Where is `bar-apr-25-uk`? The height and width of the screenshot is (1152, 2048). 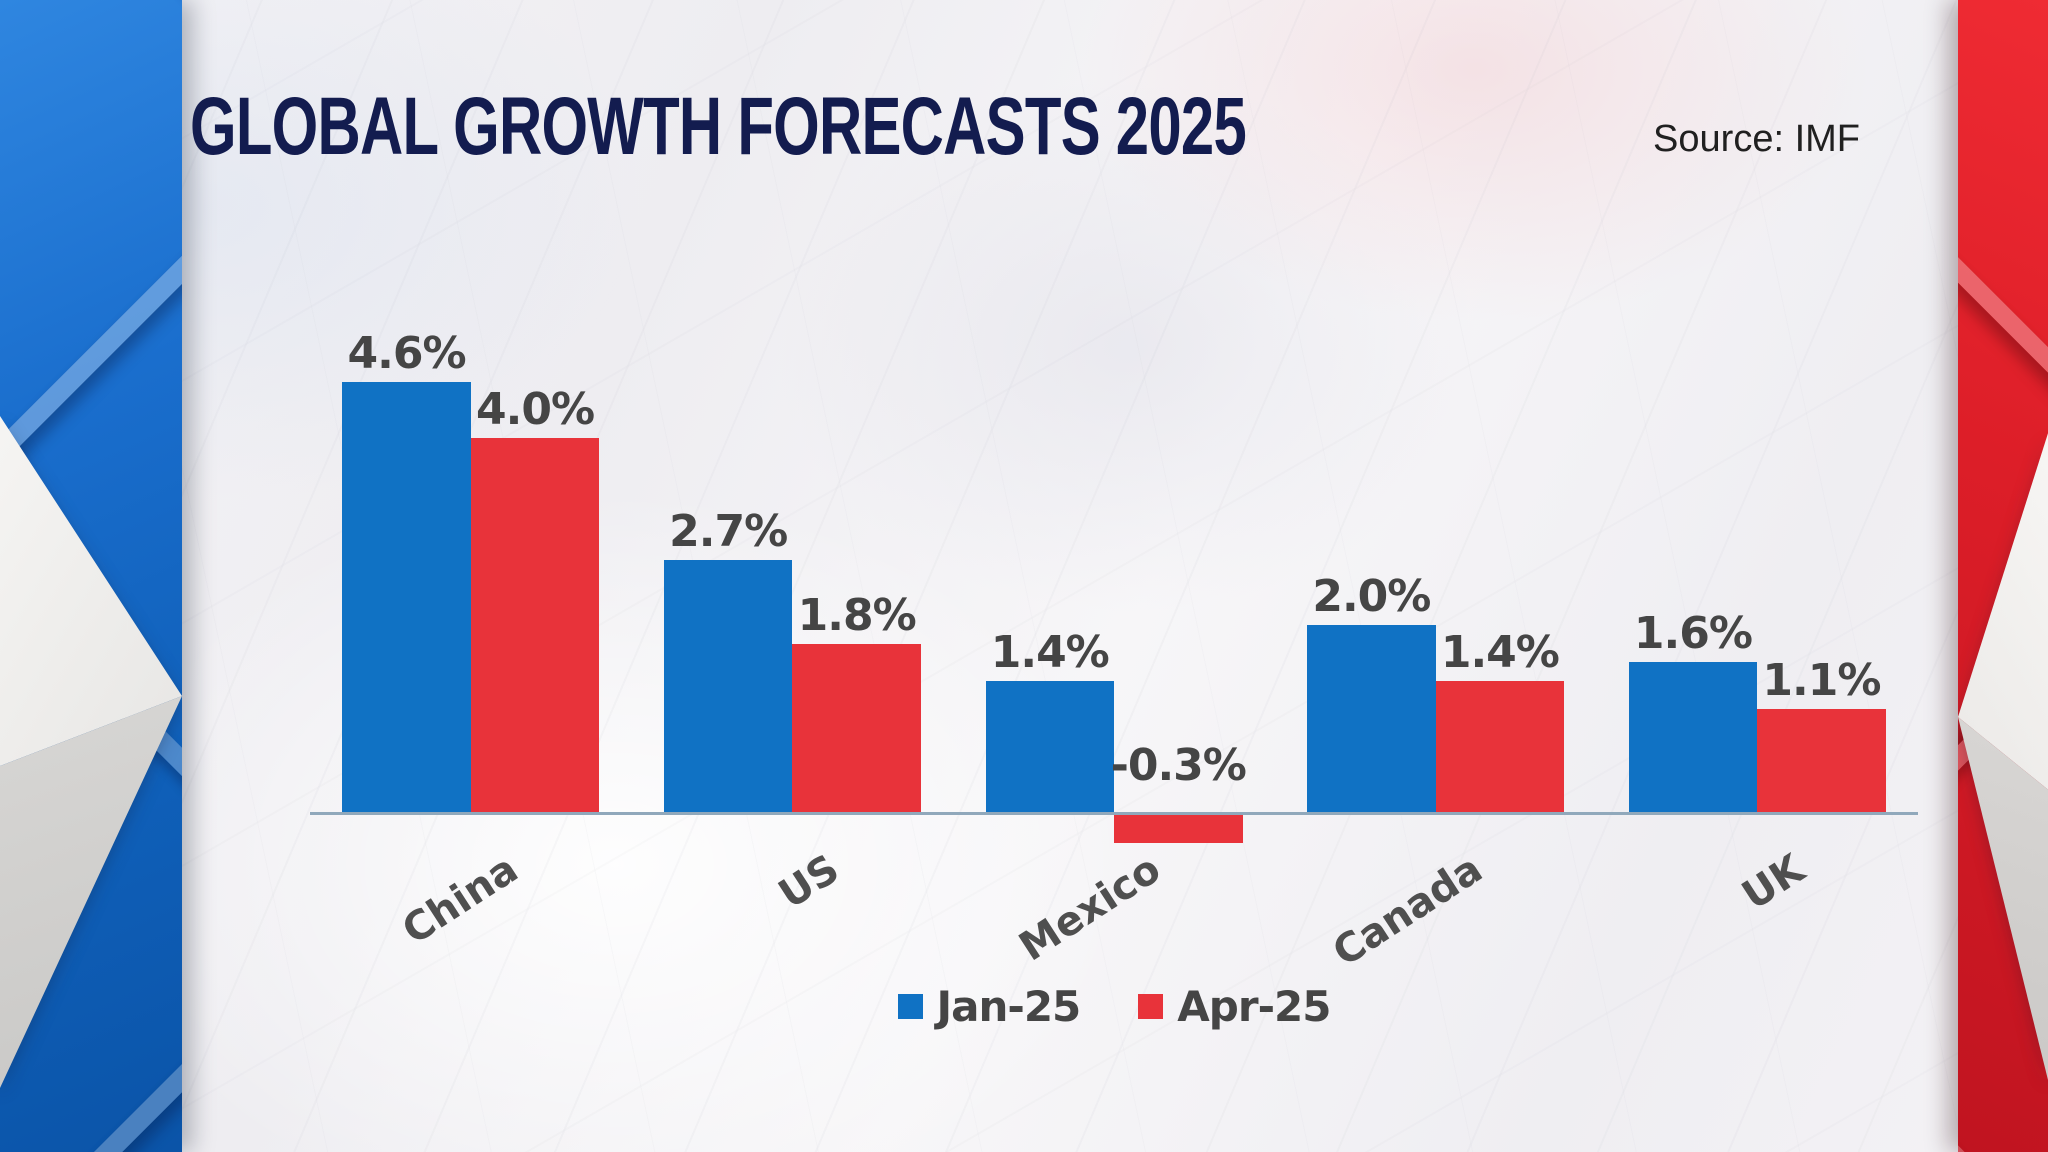 bar-apr-25-uk is located at coordinates (1821, 760).